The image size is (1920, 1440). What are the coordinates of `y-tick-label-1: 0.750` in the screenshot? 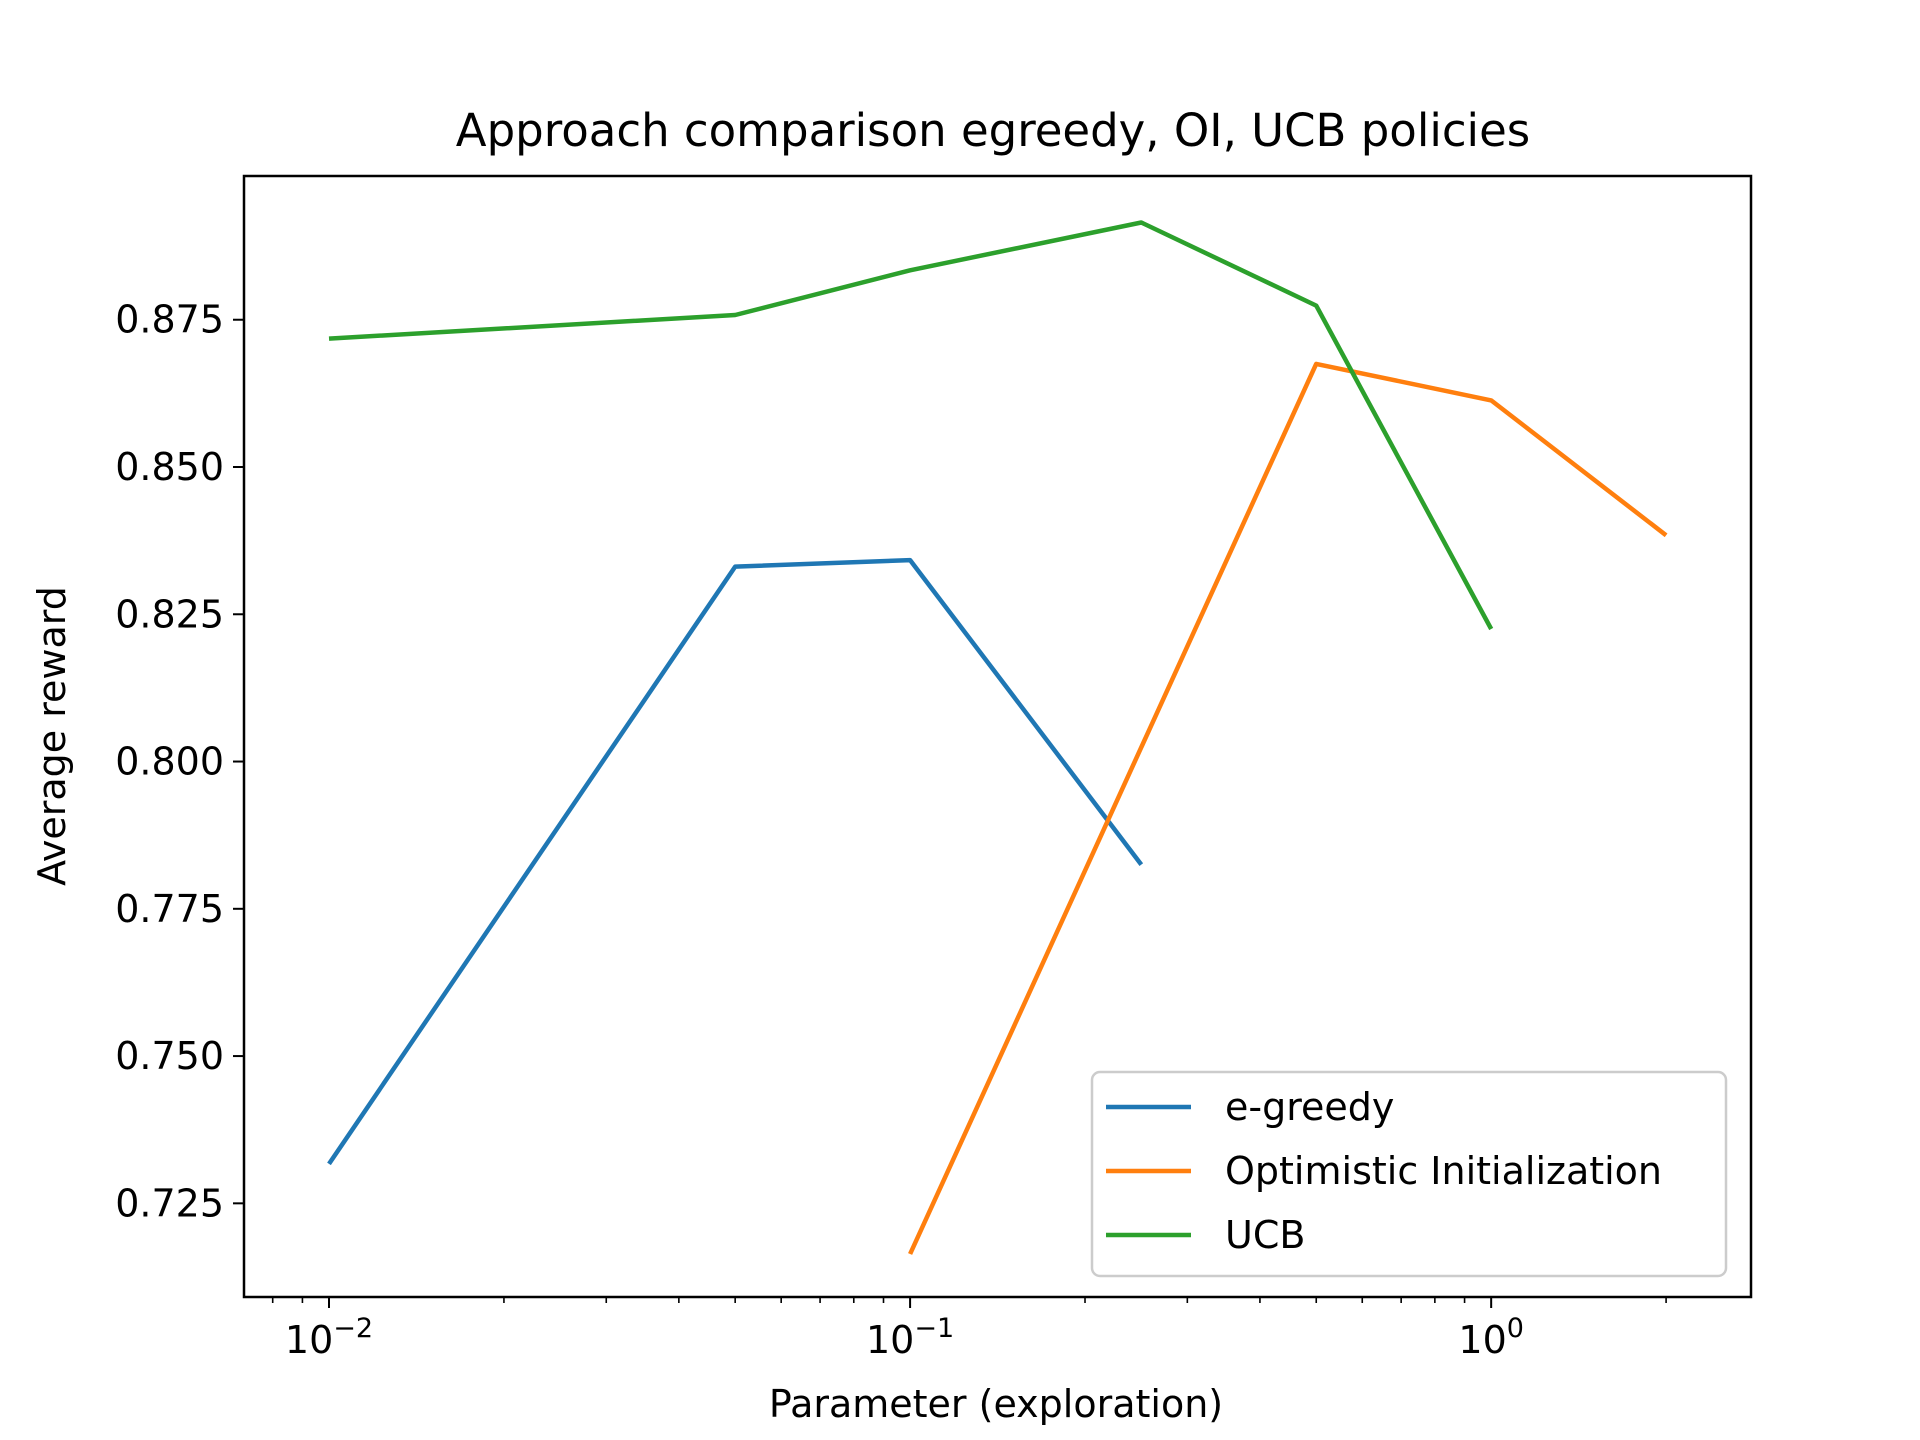 It's located at (169, 1056).